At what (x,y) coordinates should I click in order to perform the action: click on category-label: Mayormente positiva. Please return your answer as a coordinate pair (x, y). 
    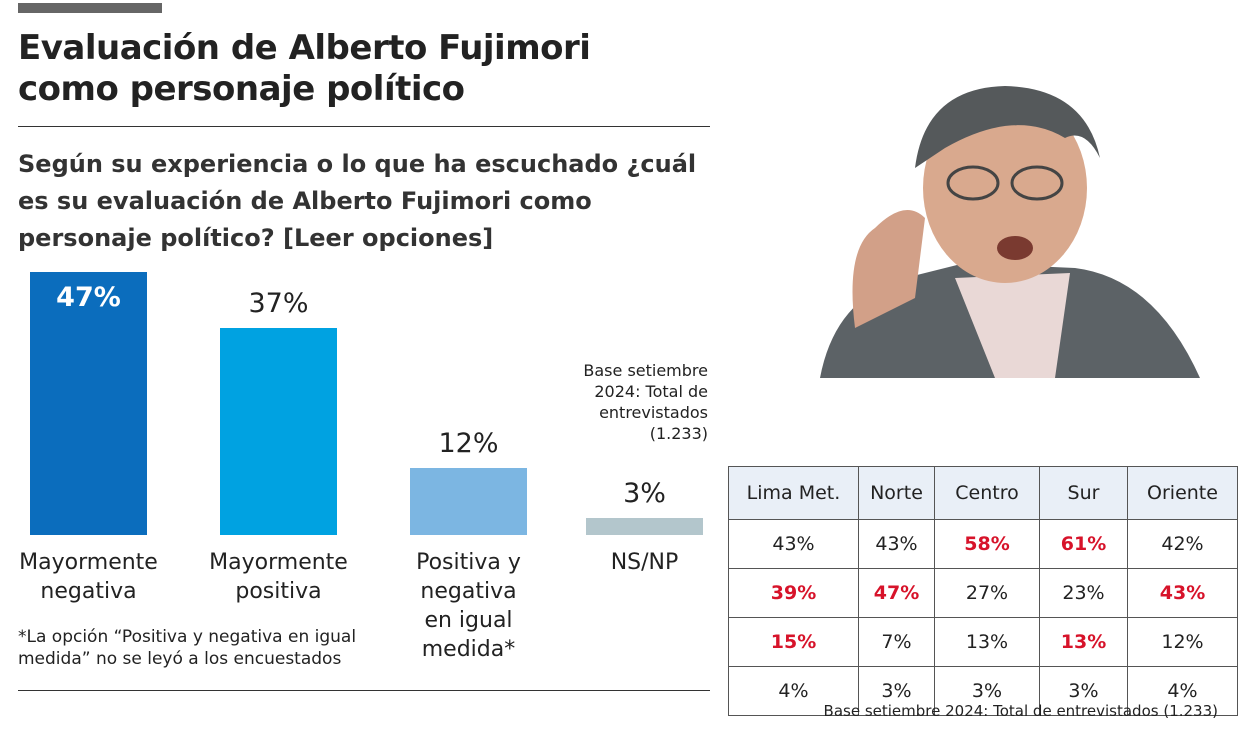
    Looking at the image, I should click on (278, 577).